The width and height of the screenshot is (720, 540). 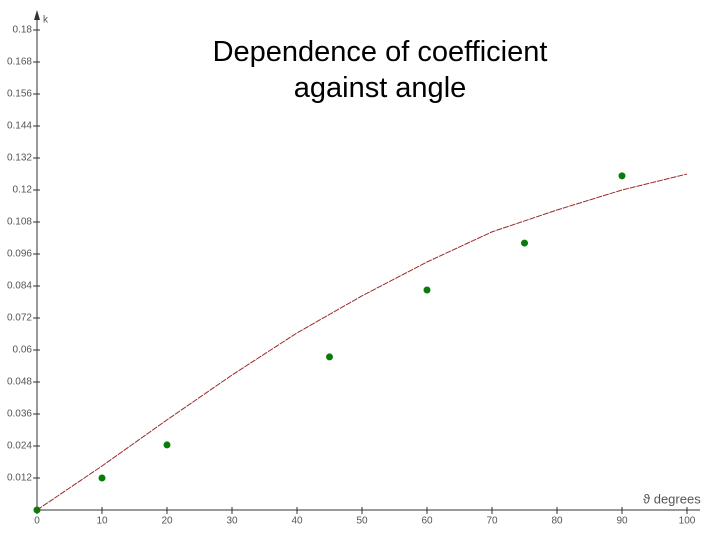 What do you see at coordinates (19, 318) in the screenshot?
I see `y-tick-label: 0.072` at bounding box center [19, 318].